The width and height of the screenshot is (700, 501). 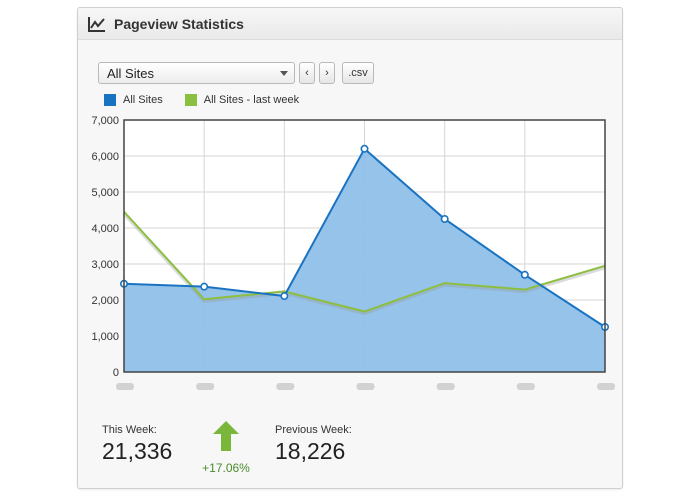 What do you see at coordinates (179, 23) in the screenshot?
I see `panel-title: Pageview Statistics` at bounding box center [179, 23].